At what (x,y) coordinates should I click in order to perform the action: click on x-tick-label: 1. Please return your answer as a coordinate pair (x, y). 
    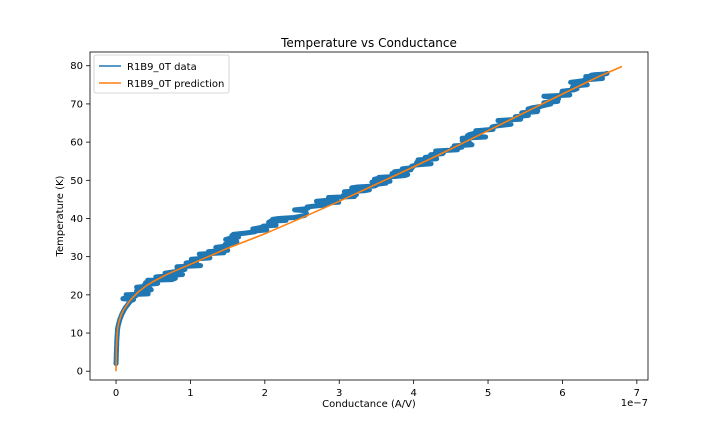
    Looking at the image, I should click on (190, 393).